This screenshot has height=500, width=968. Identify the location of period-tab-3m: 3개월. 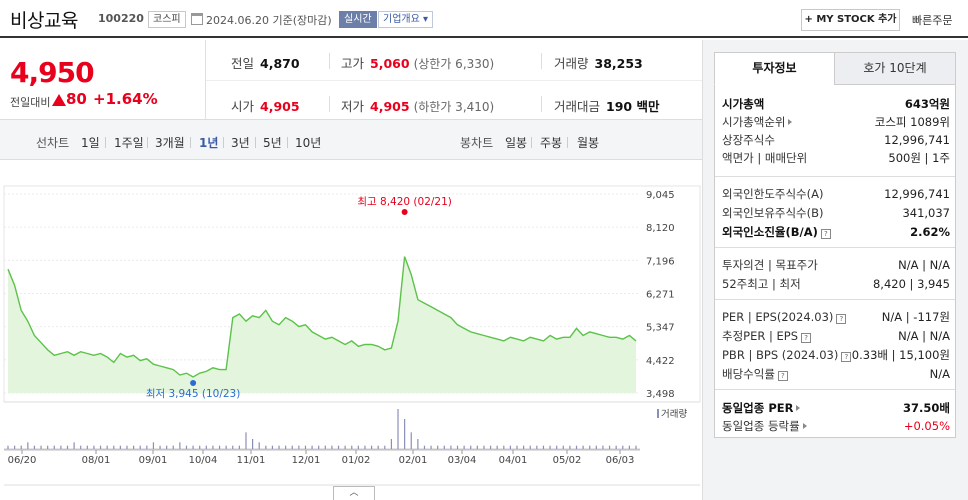
(170, 143).